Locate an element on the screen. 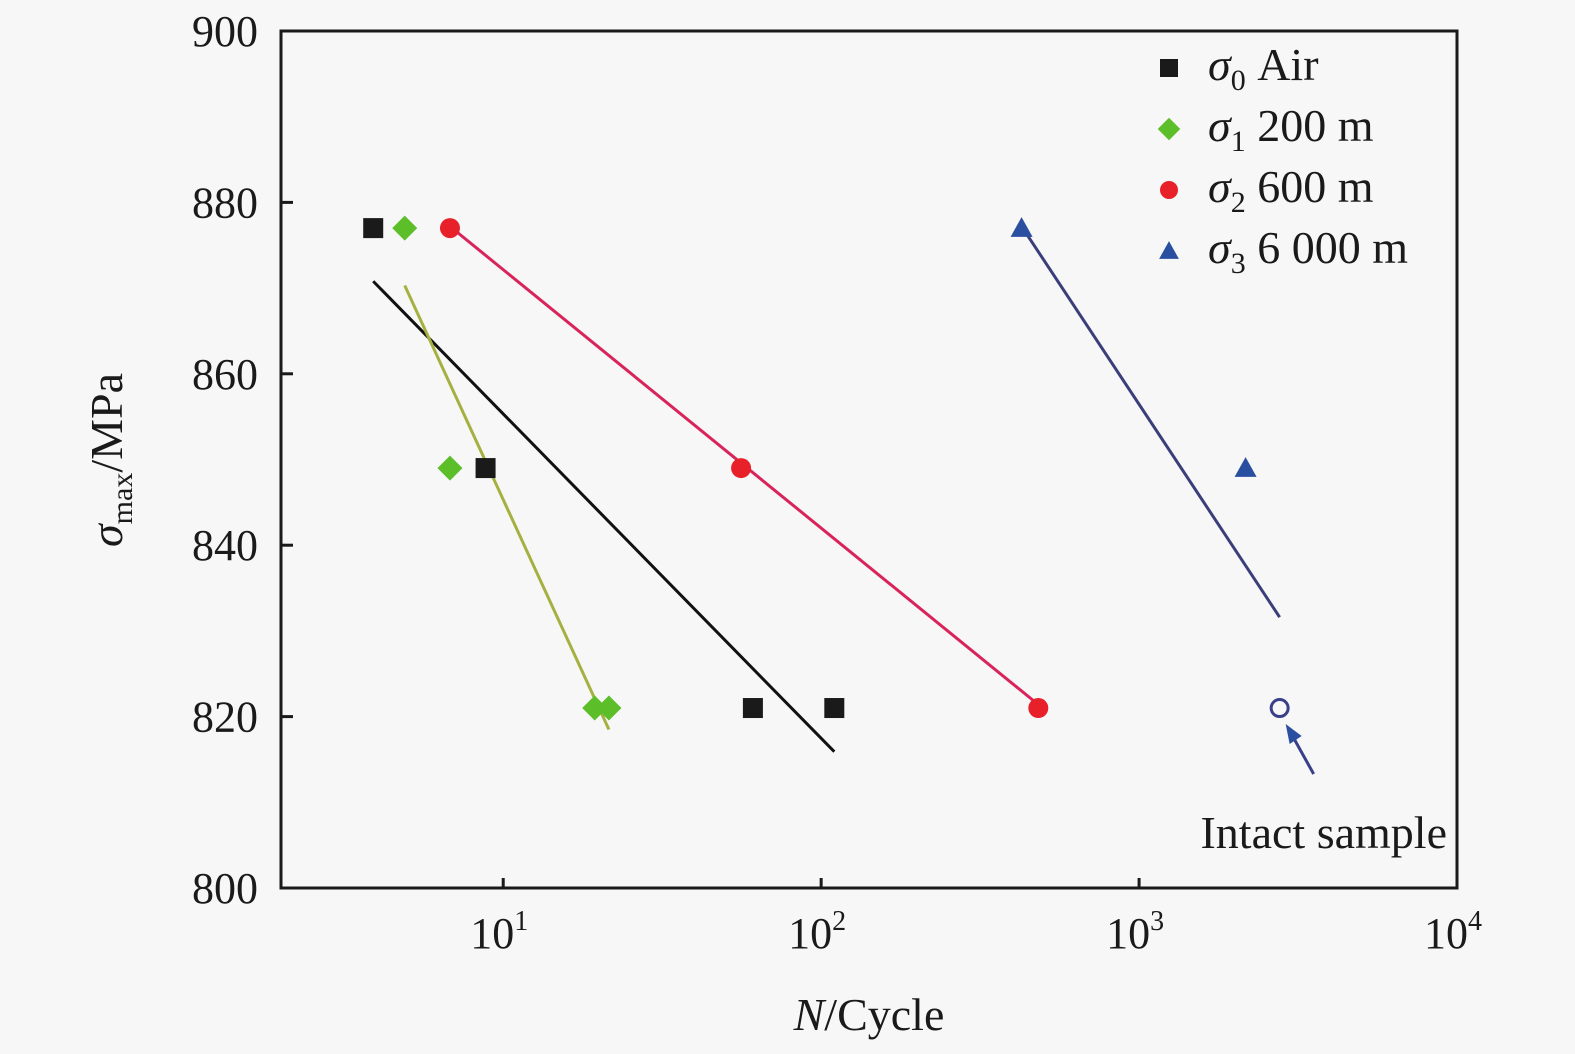 The height and width of the screenshot is (1054, 1575). x-tick-exponent: 3 is located at coordinates (1157, 921).